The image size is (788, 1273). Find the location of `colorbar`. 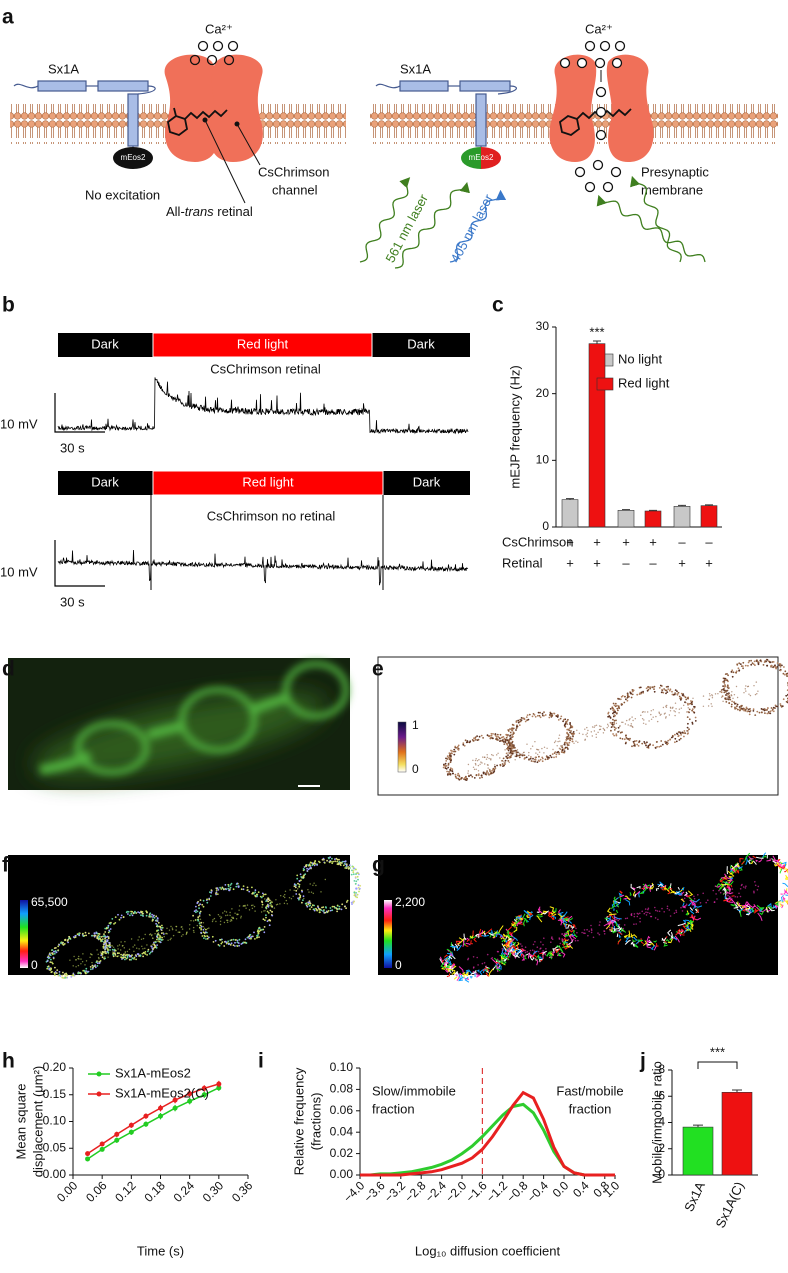

colorbar is located at coordinates (24, 934).